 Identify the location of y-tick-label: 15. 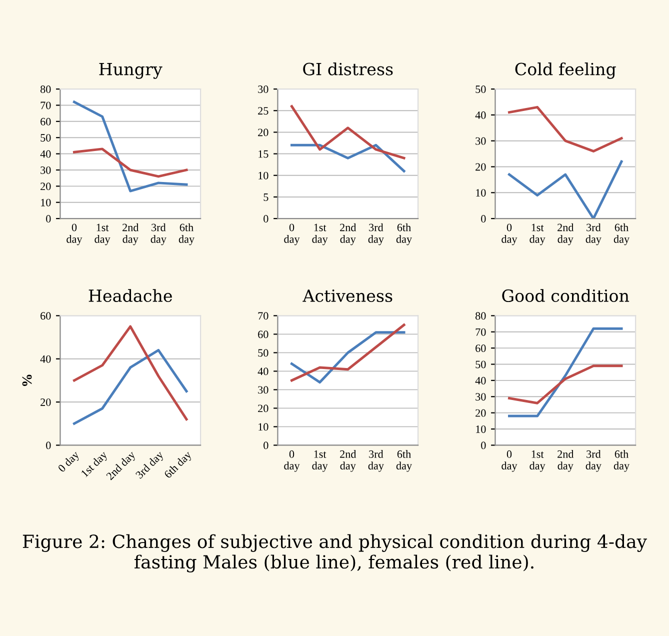
(263, 154).